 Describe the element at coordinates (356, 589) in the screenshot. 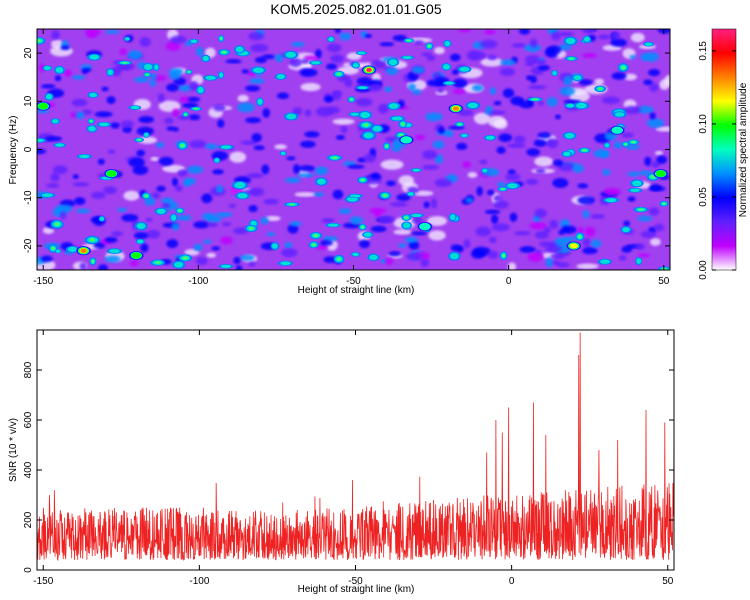

I see `snr-xlabel: Height of straight line (km)` at that location.